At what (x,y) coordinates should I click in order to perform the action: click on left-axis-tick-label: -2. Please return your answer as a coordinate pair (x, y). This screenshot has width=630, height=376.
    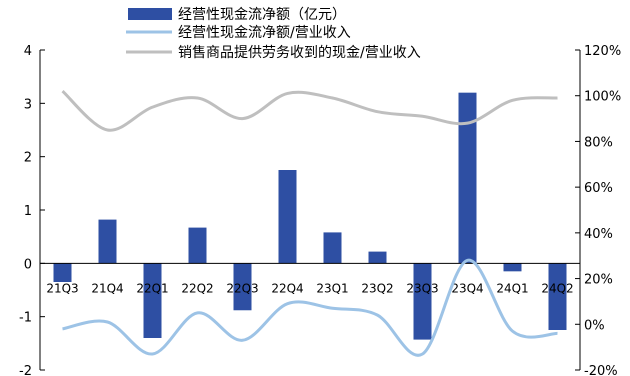
    Looking at the image, I should click on (25, 370).